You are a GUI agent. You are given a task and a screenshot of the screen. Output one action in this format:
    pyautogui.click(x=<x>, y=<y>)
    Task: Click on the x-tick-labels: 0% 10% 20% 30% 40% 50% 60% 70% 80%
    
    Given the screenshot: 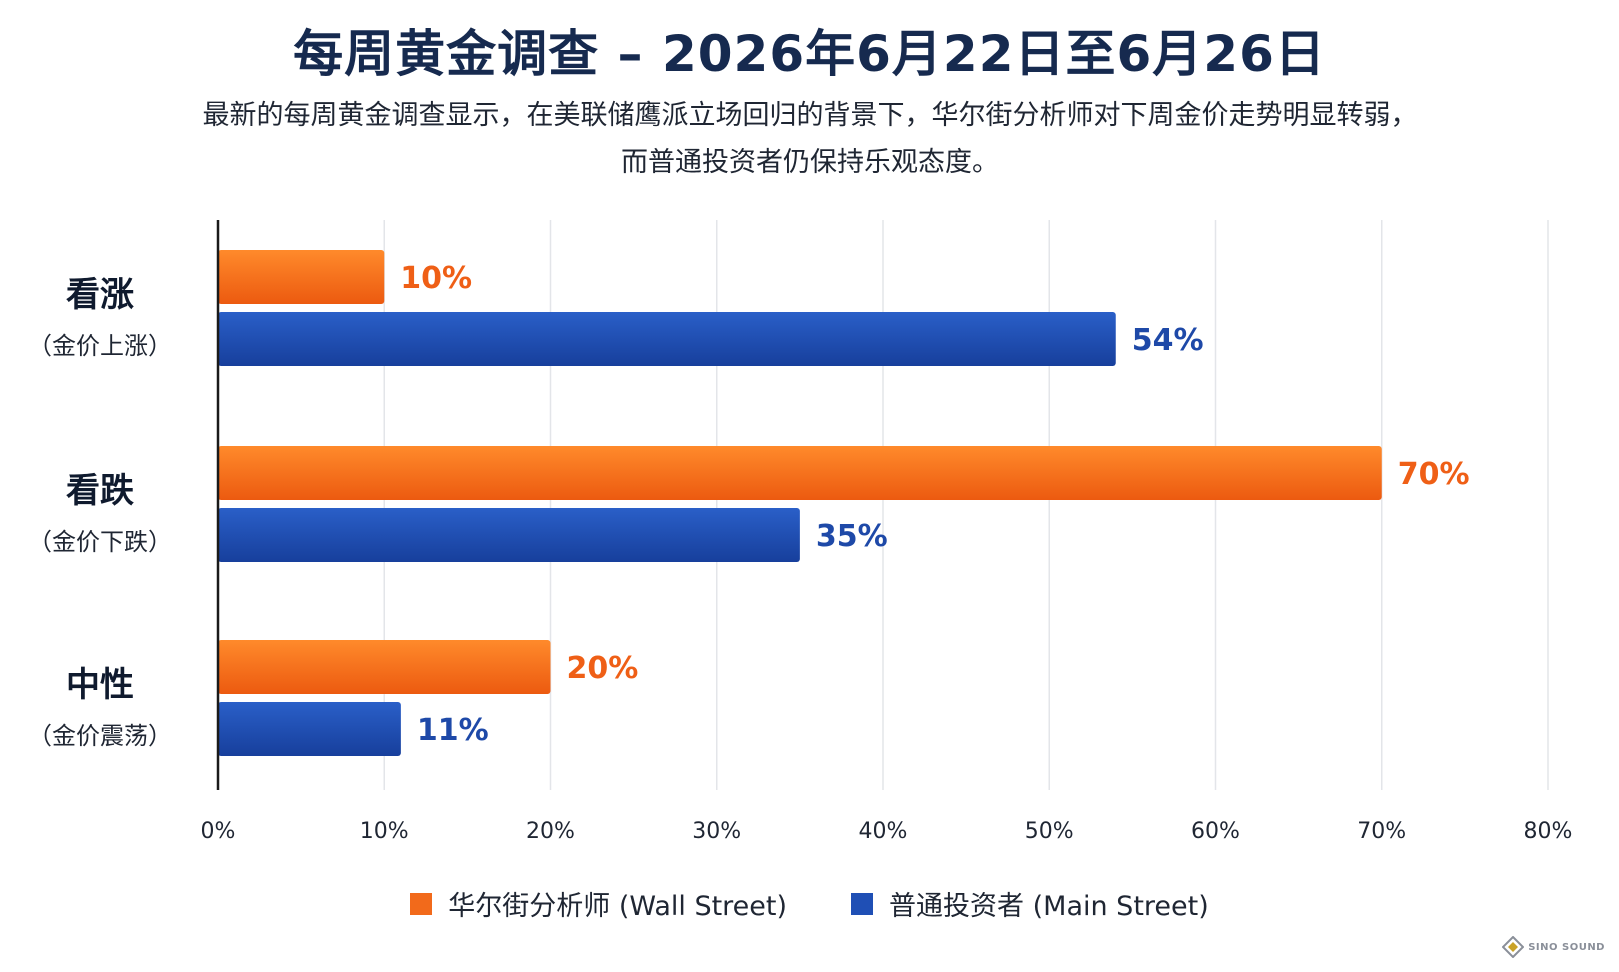 What is the action you would take?
    pyautogui.click(x=887, y=831)
    